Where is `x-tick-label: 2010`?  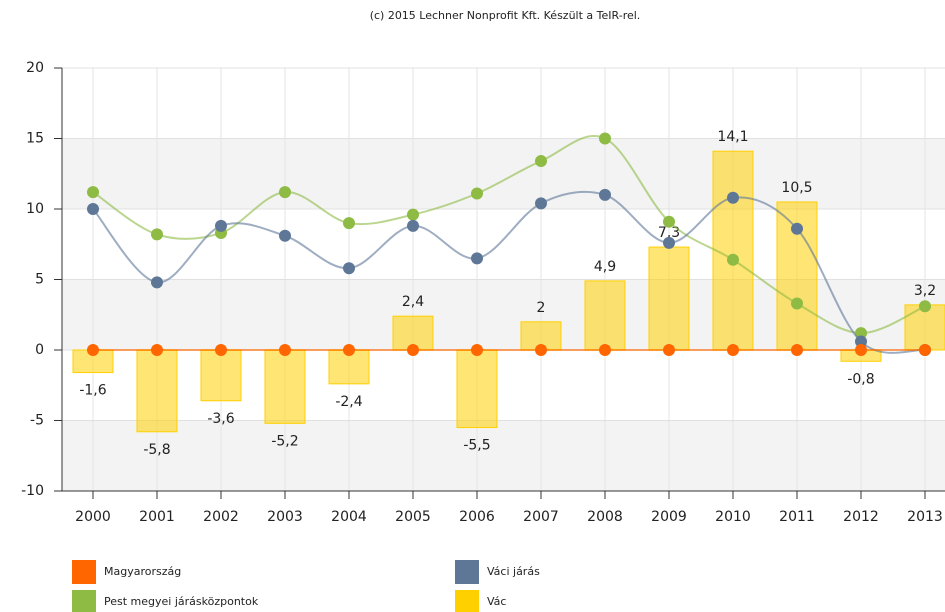
x-tick-label: 2010 is located at coordinates (733, 517).